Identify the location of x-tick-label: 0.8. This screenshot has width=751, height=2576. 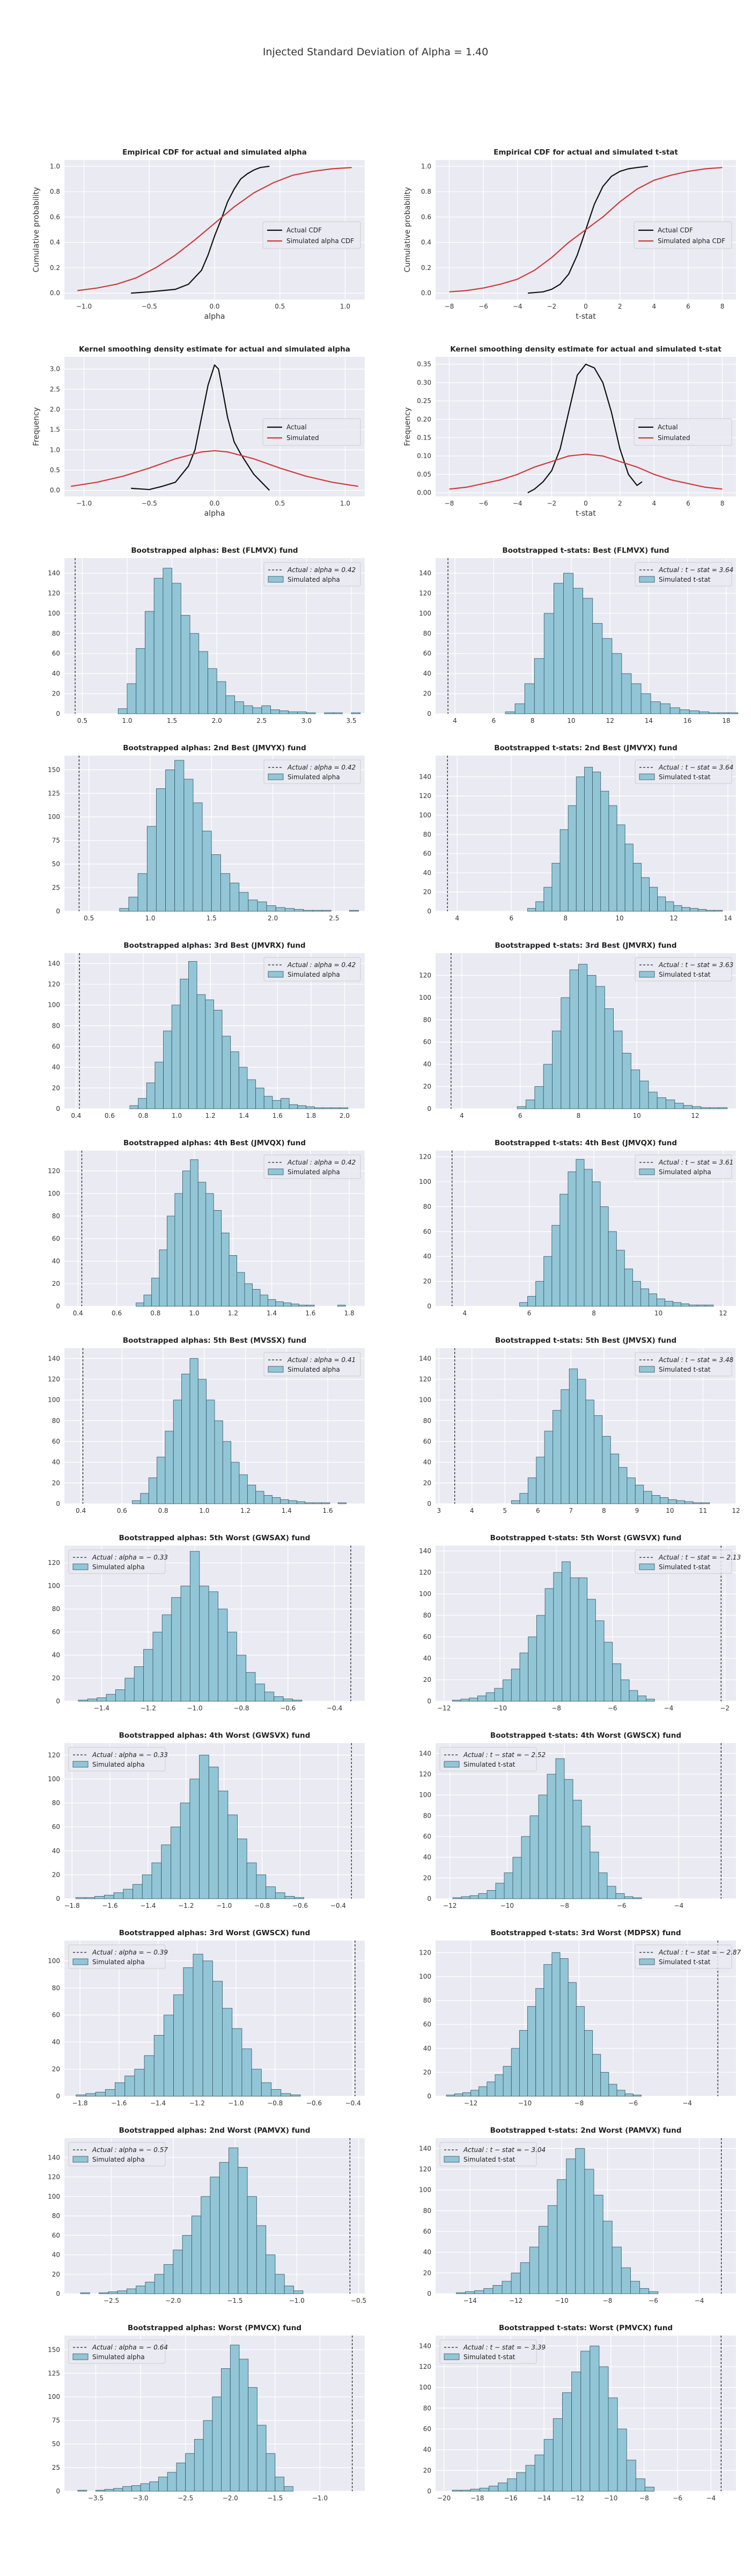
(143, 1115).